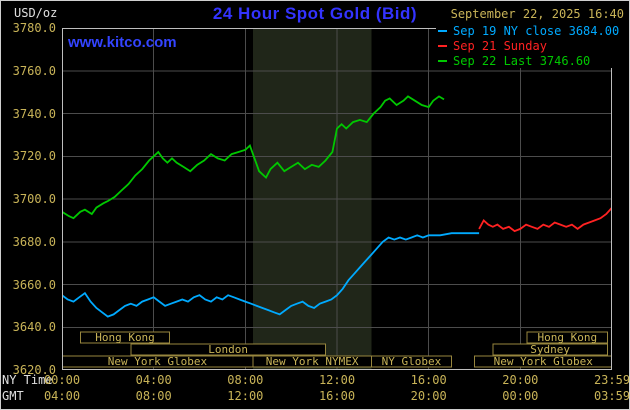 The height and width of the screenshot is (410, 630). I want to click on session-label: Sydney, so click(550, 349).